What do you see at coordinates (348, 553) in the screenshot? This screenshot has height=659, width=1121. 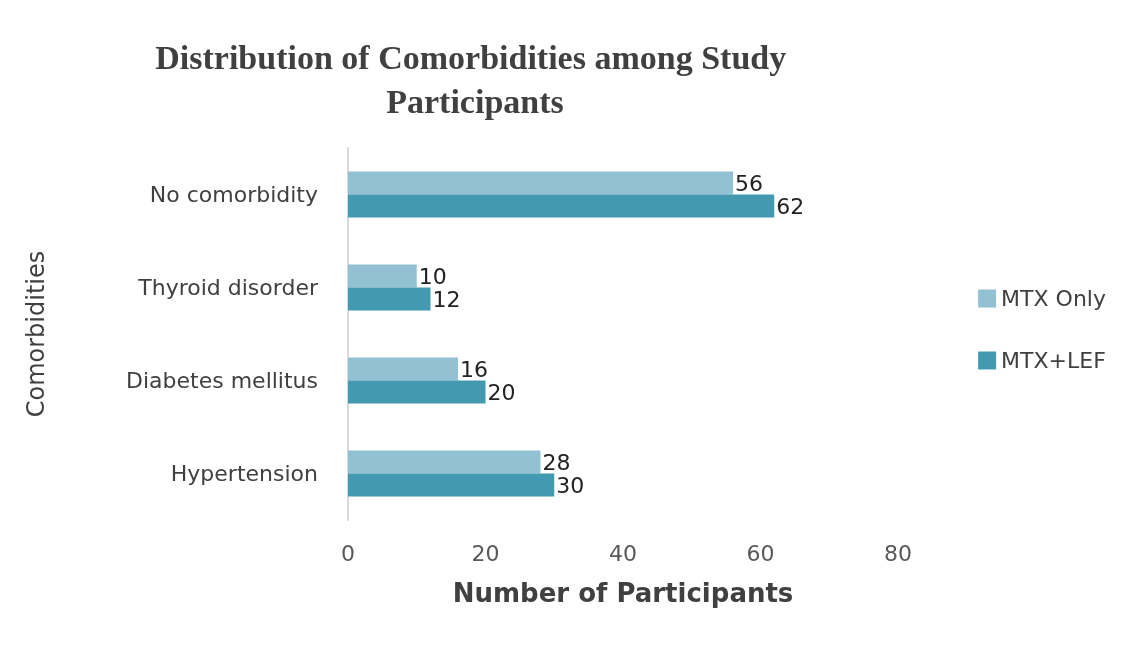 I see `x-tick-label: 0` at bounding box center [348, 553].